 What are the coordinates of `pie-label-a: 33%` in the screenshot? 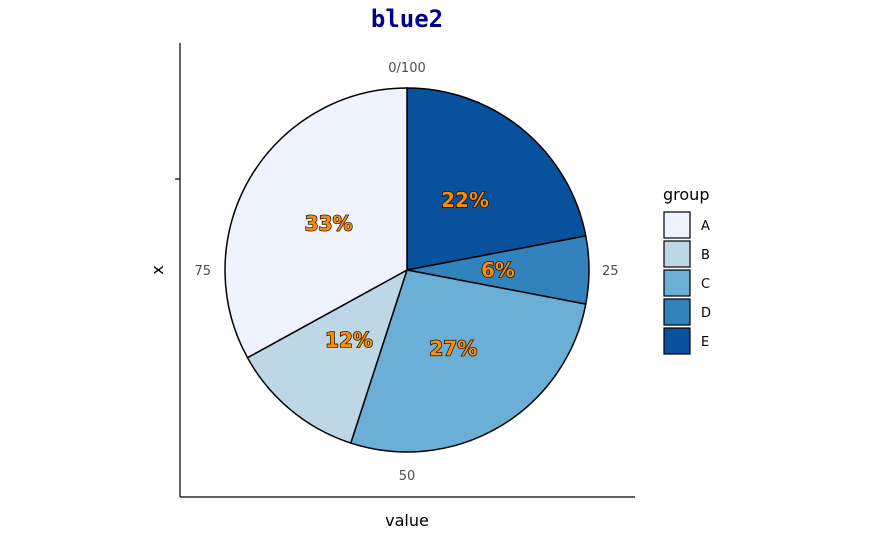 It's located at (329, 224).